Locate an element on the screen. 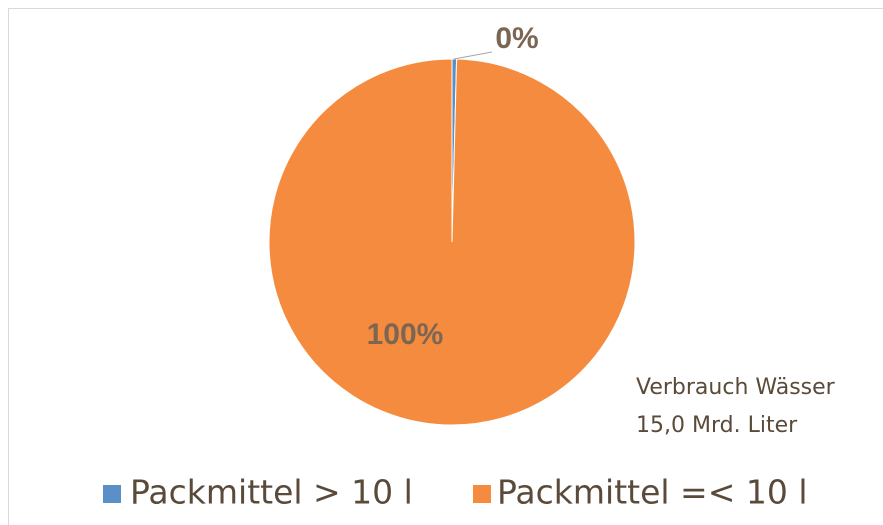  legend-label: Packmittel > 10 l is located at coordinates (271, 492).